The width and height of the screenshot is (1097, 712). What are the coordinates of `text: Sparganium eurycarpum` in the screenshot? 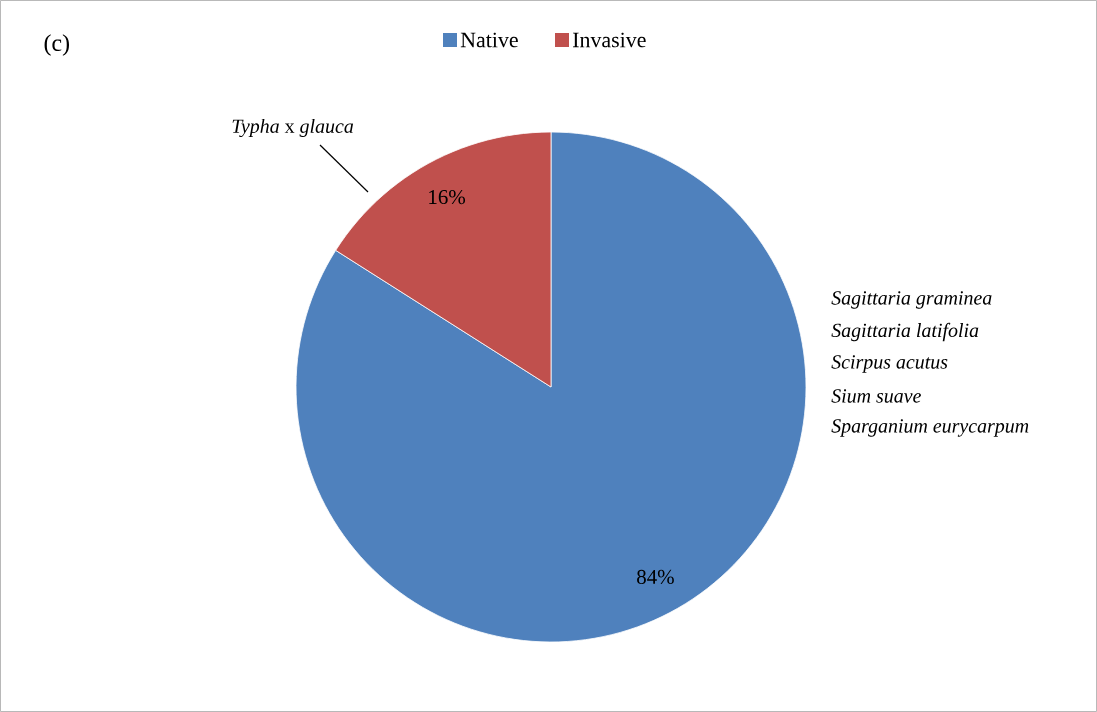 It's located at (930, 428).